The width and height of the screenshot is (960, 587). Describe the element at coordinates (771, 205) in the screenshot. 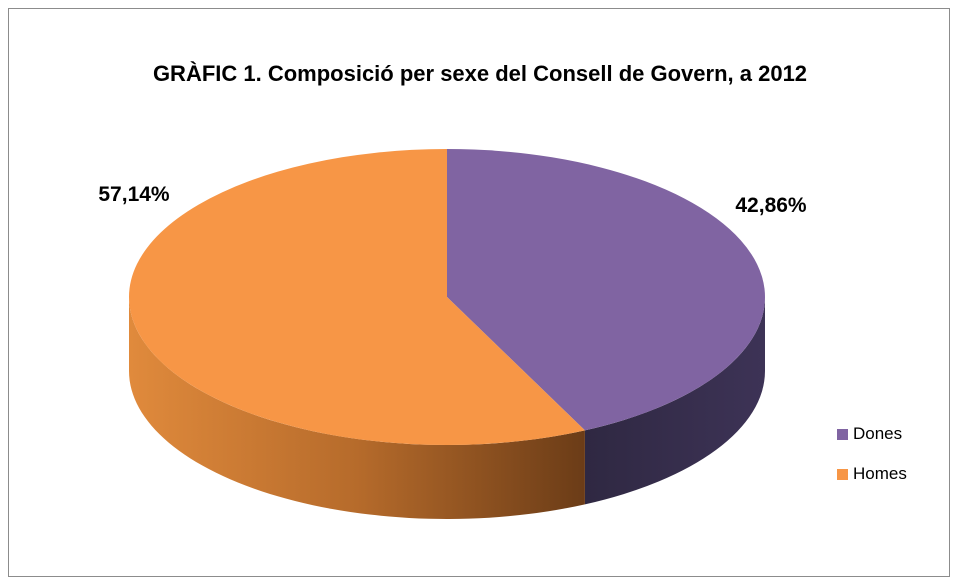

I see `slice-label-dones: 42,86%` at that location.